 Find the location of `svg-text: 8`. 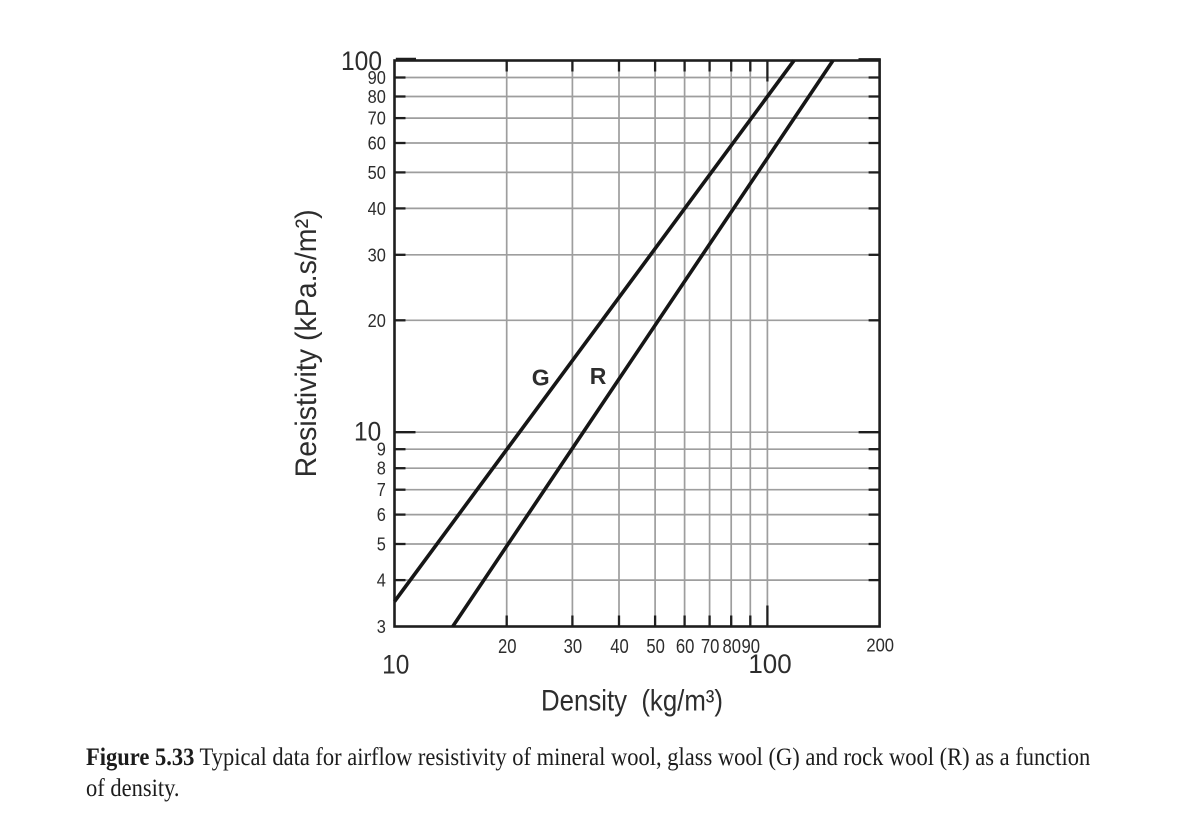

svg-text: 8 is located at coordinates (381, 468).